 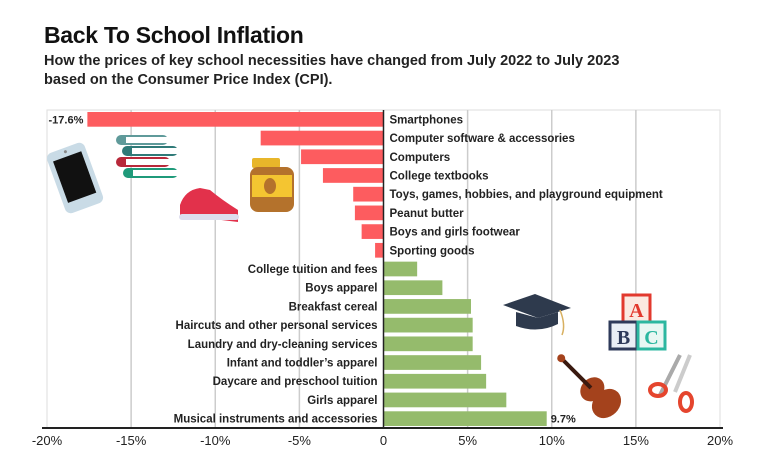 I want to click on violin-icon, so click(x=589, y=386).